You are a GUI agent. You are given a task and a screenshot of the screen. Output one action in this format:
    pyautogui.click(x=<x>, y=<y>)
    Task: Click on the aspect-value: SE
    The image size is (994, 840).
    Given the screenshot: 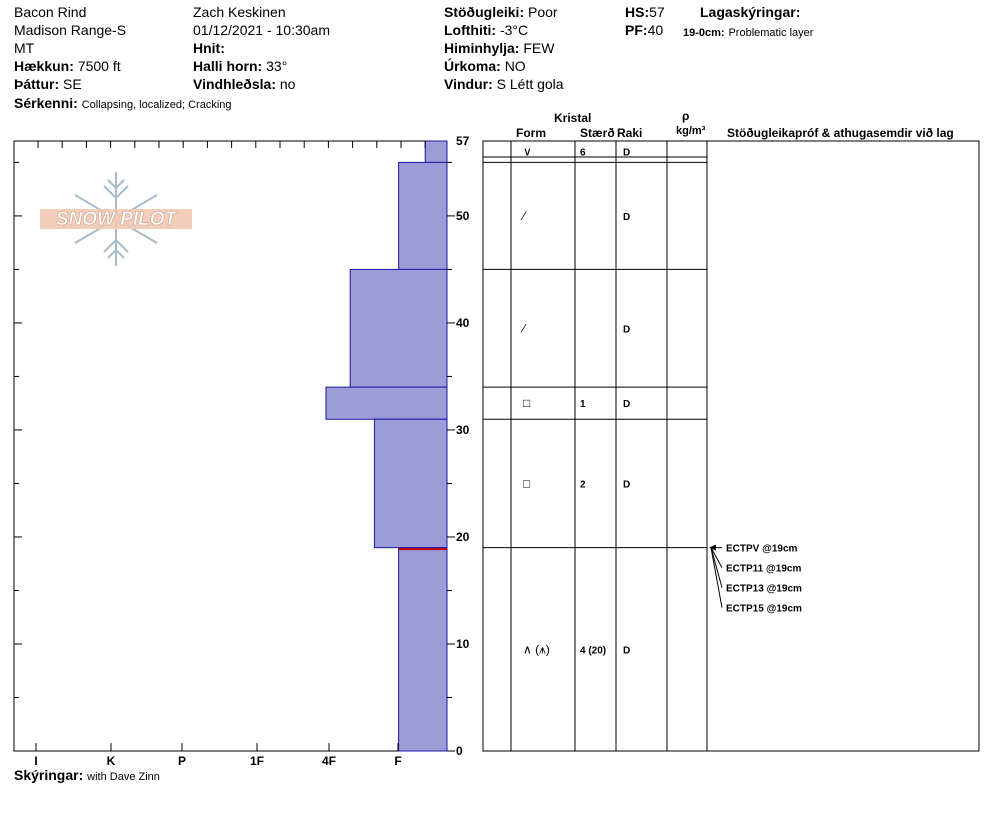 What is the action you would take?
    pyautogui.click(x=72, y=84)
    